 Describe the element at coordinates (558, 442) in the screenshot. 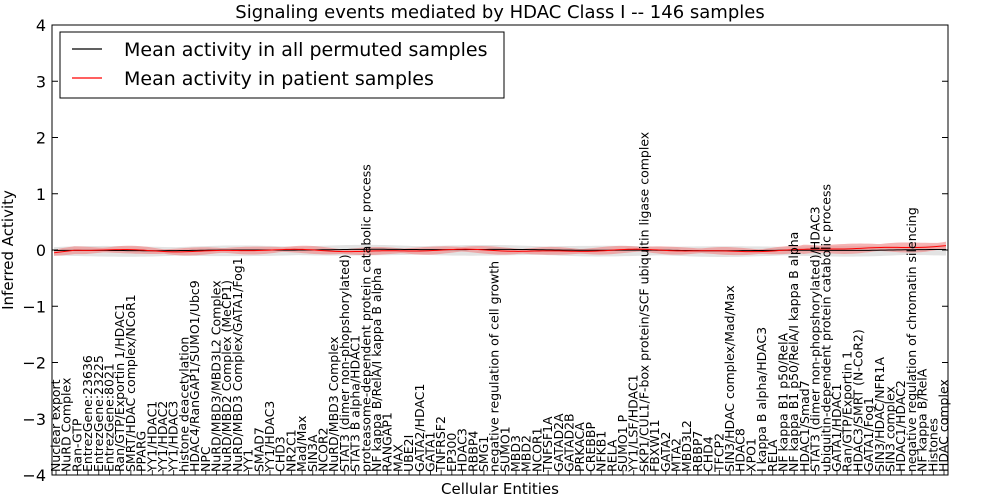

I see `x-tick-label: GATAD2A` at that location.